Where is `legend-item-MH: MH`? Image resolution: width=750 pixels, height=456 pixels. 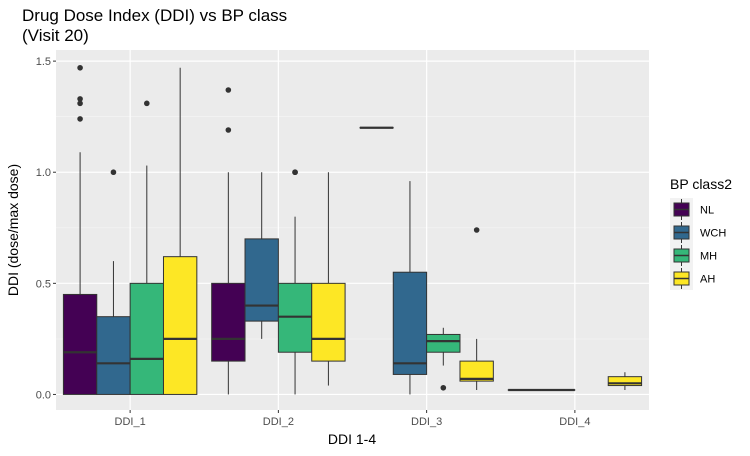
legend-item-MH: MH is located at coordinates (693, 255).